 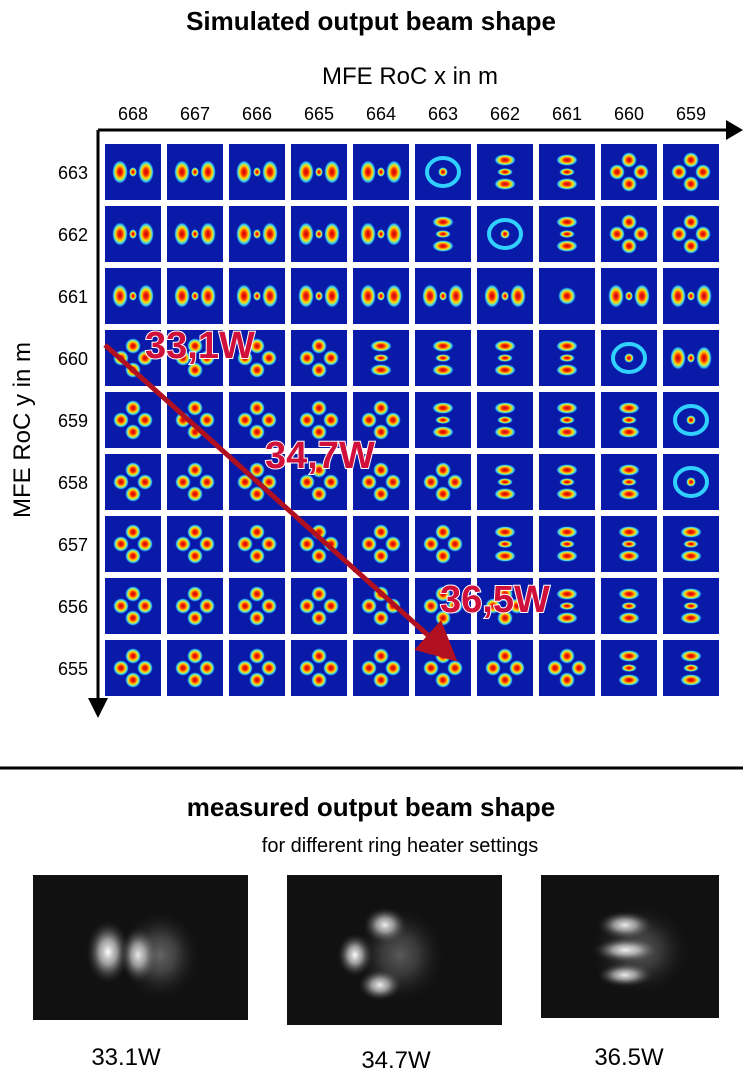 I want to click on y-tick-label: 660, so click(x=73, y=359).